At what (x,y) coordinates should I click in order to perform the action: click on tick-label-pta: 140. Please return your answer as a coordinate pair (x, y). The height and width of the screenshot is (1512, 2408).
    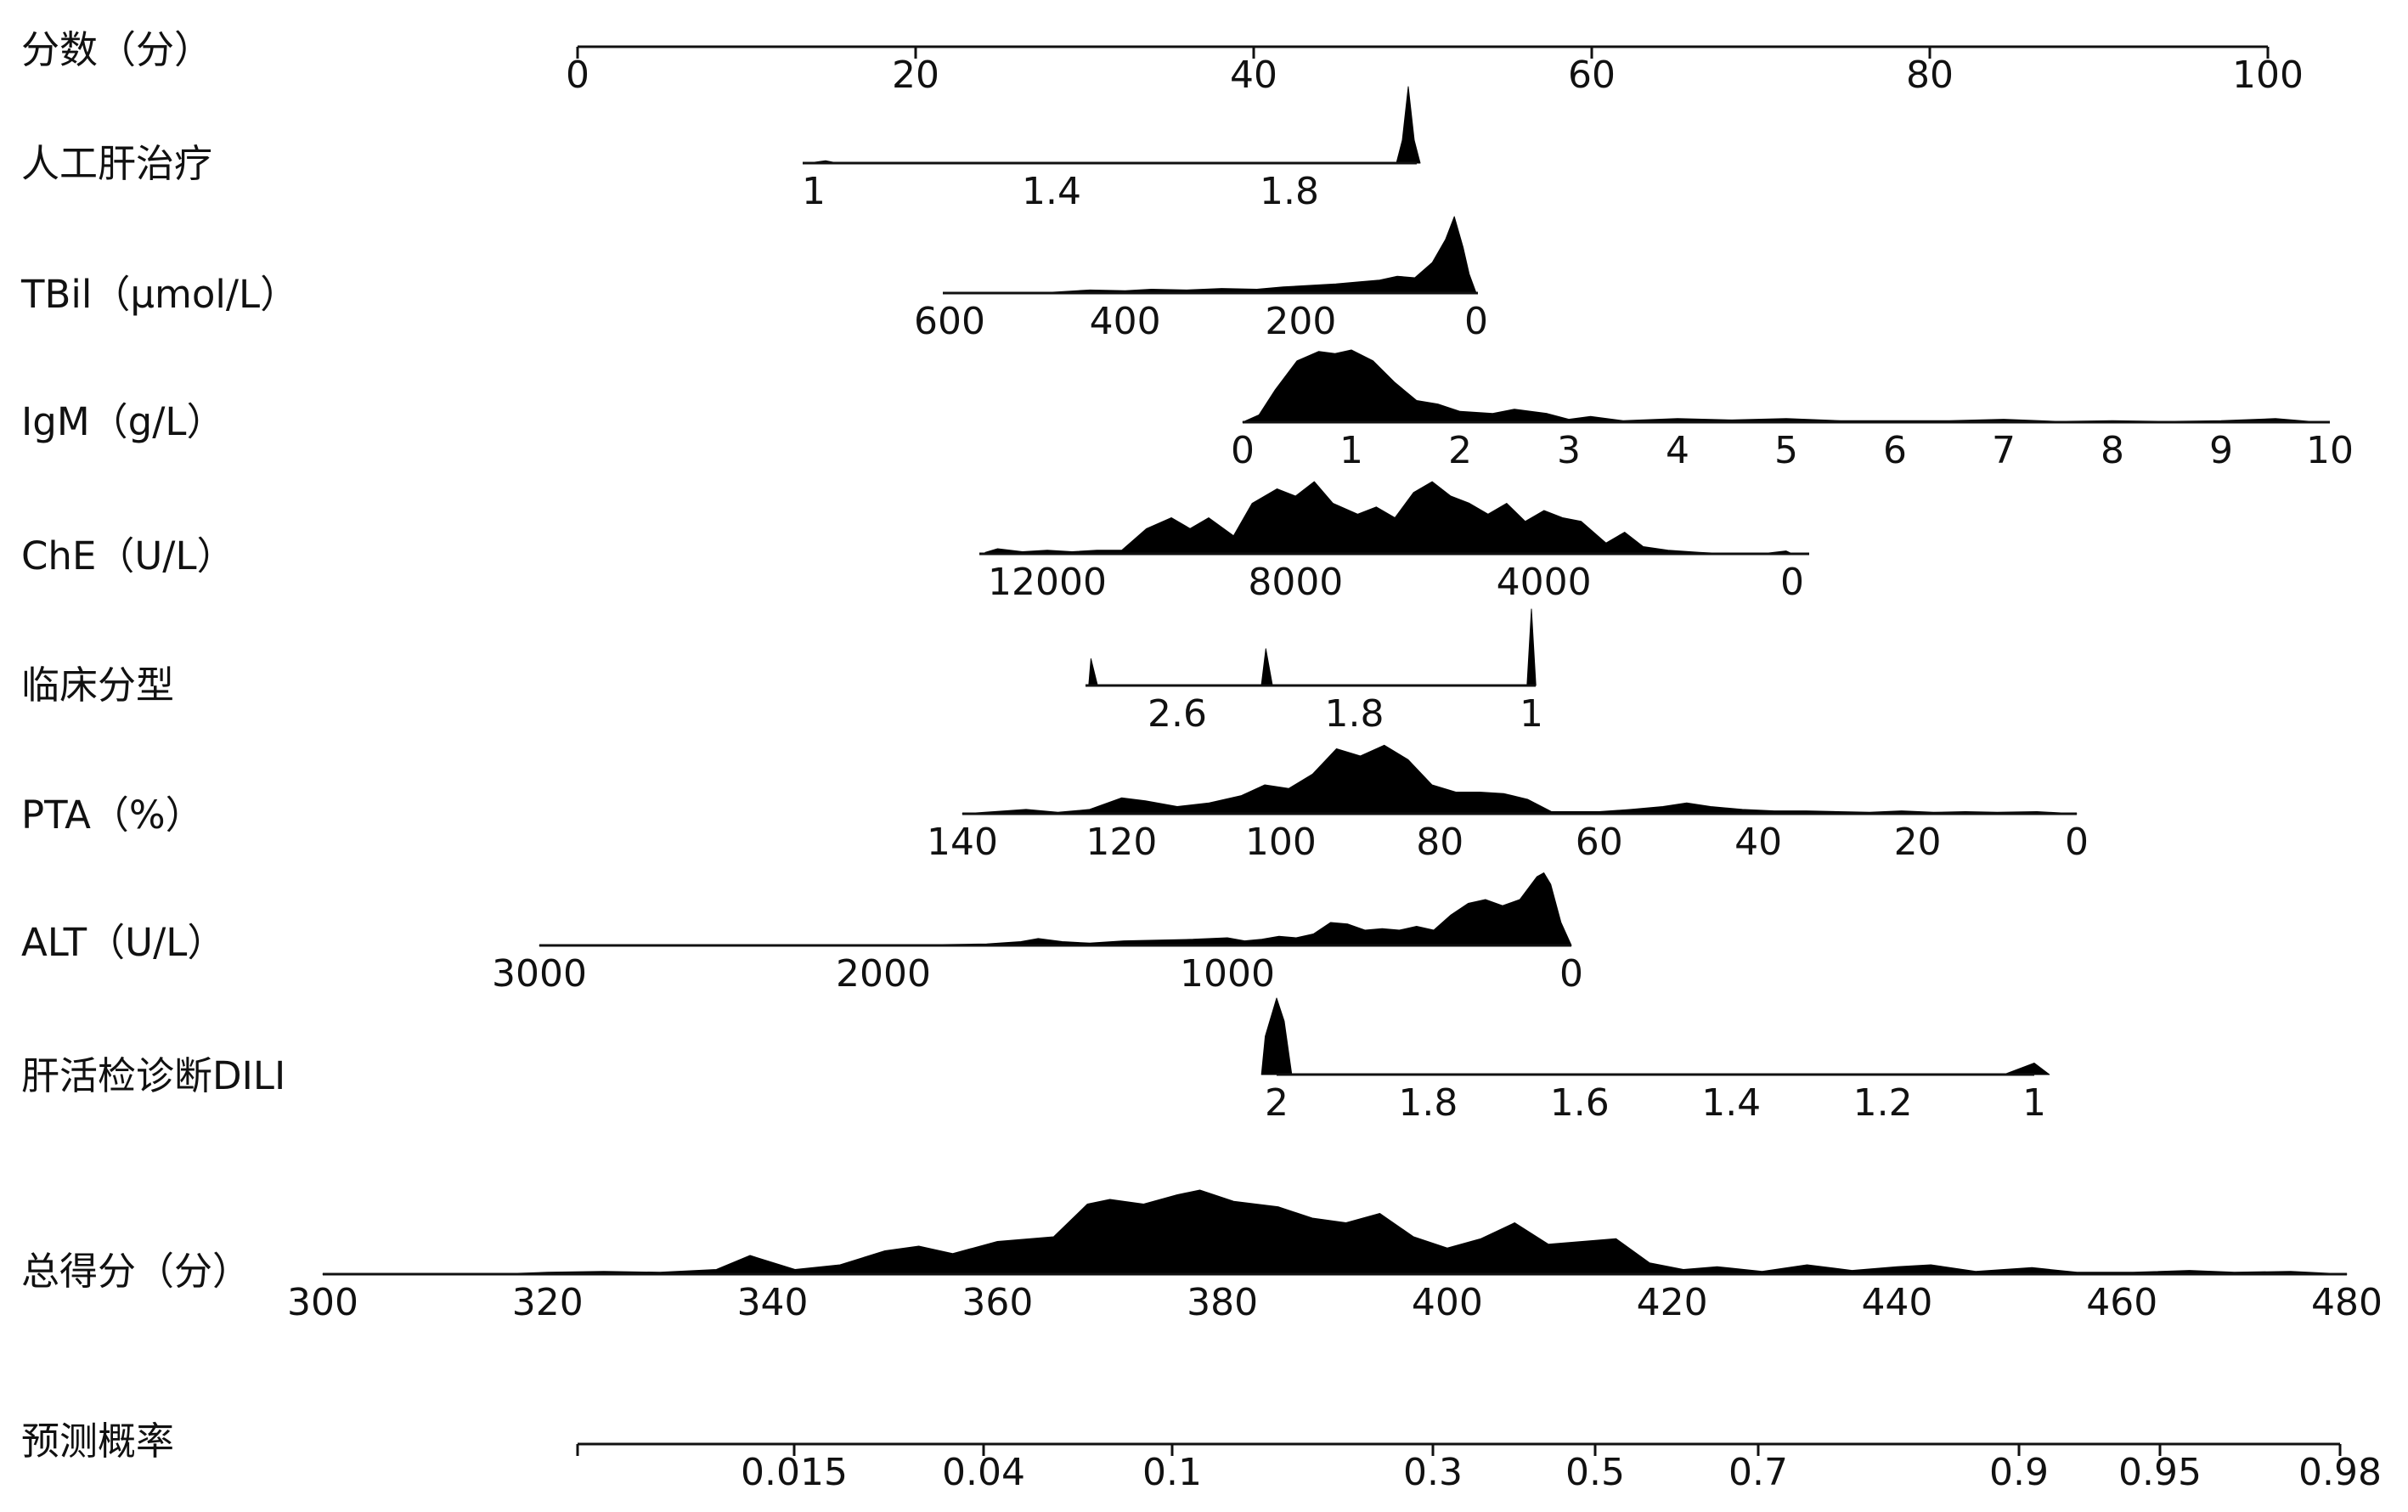
    Looking at the image, I should click on (963, 842).